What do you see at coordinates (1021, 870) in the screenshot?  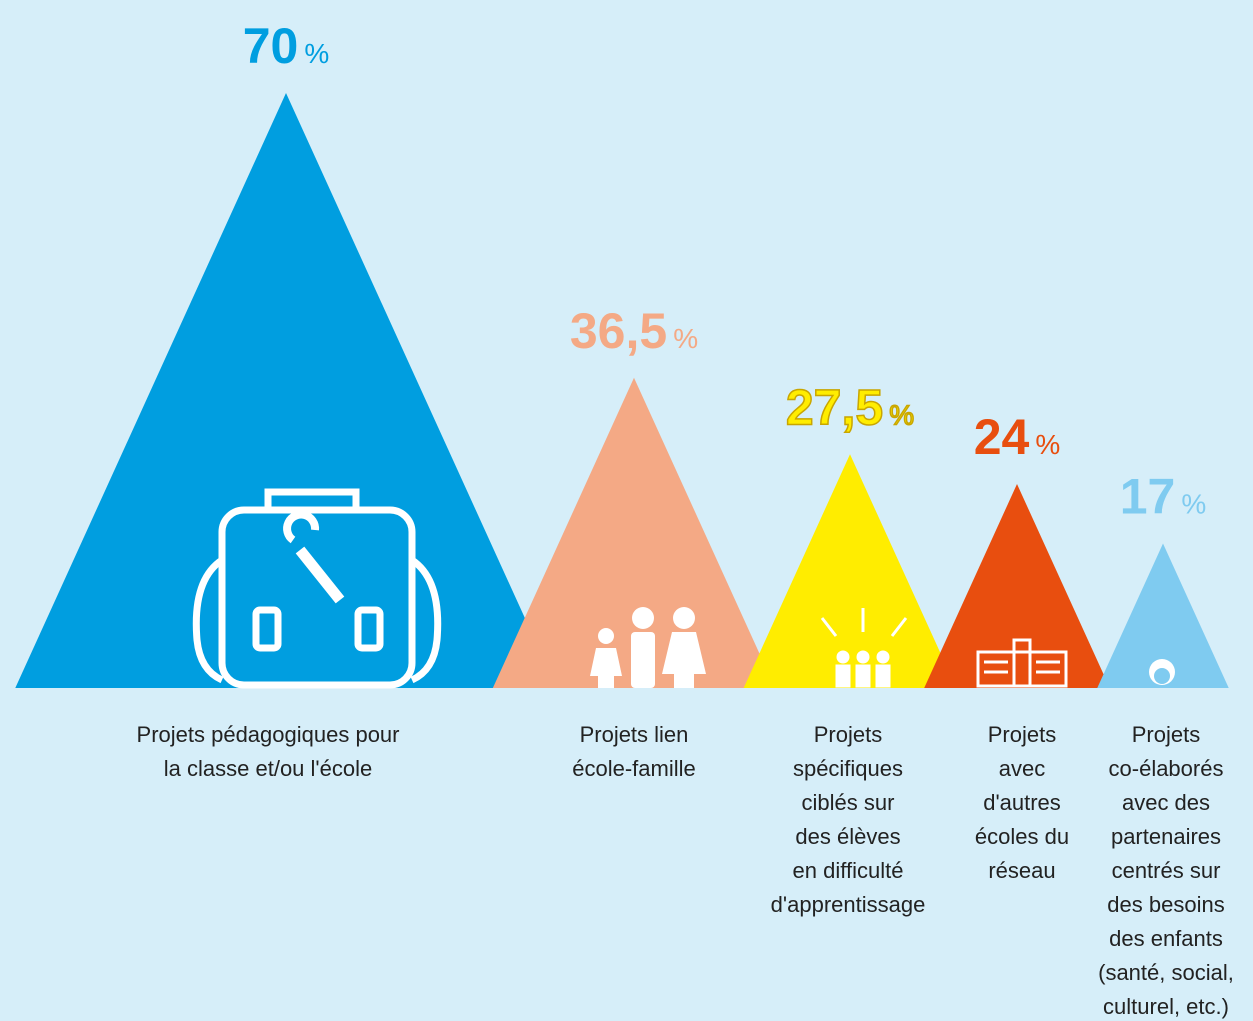 I see `category-label: réseau` at bounding box center [1021, 870].